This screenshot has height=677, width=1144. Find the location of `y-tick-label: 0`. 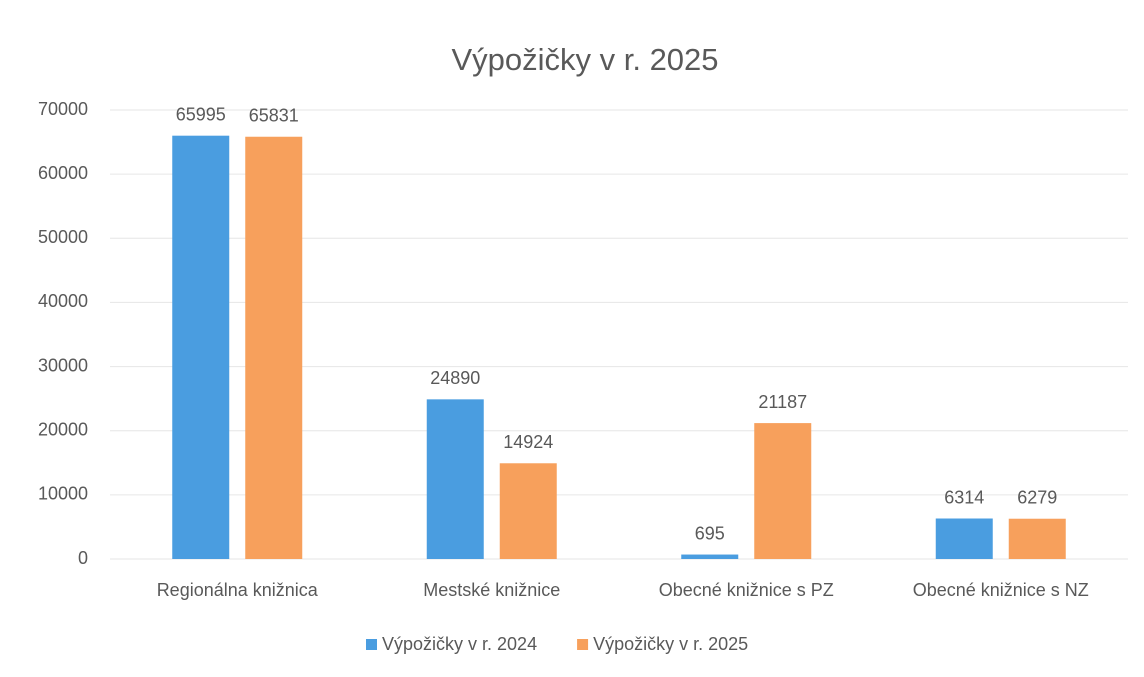

y-tick-label: 0 is located at coordinates (83, 558).